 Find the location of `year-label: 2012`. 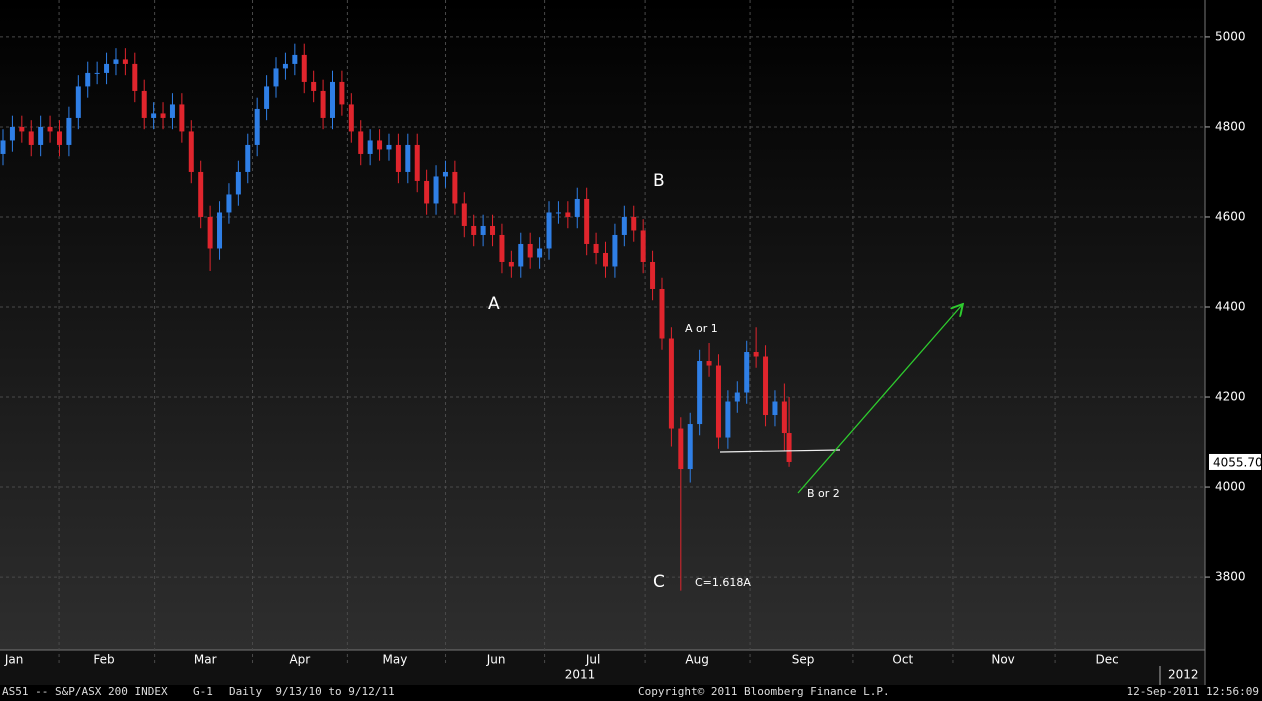

year-label: 2012 is located at coordinates (1183, 675).